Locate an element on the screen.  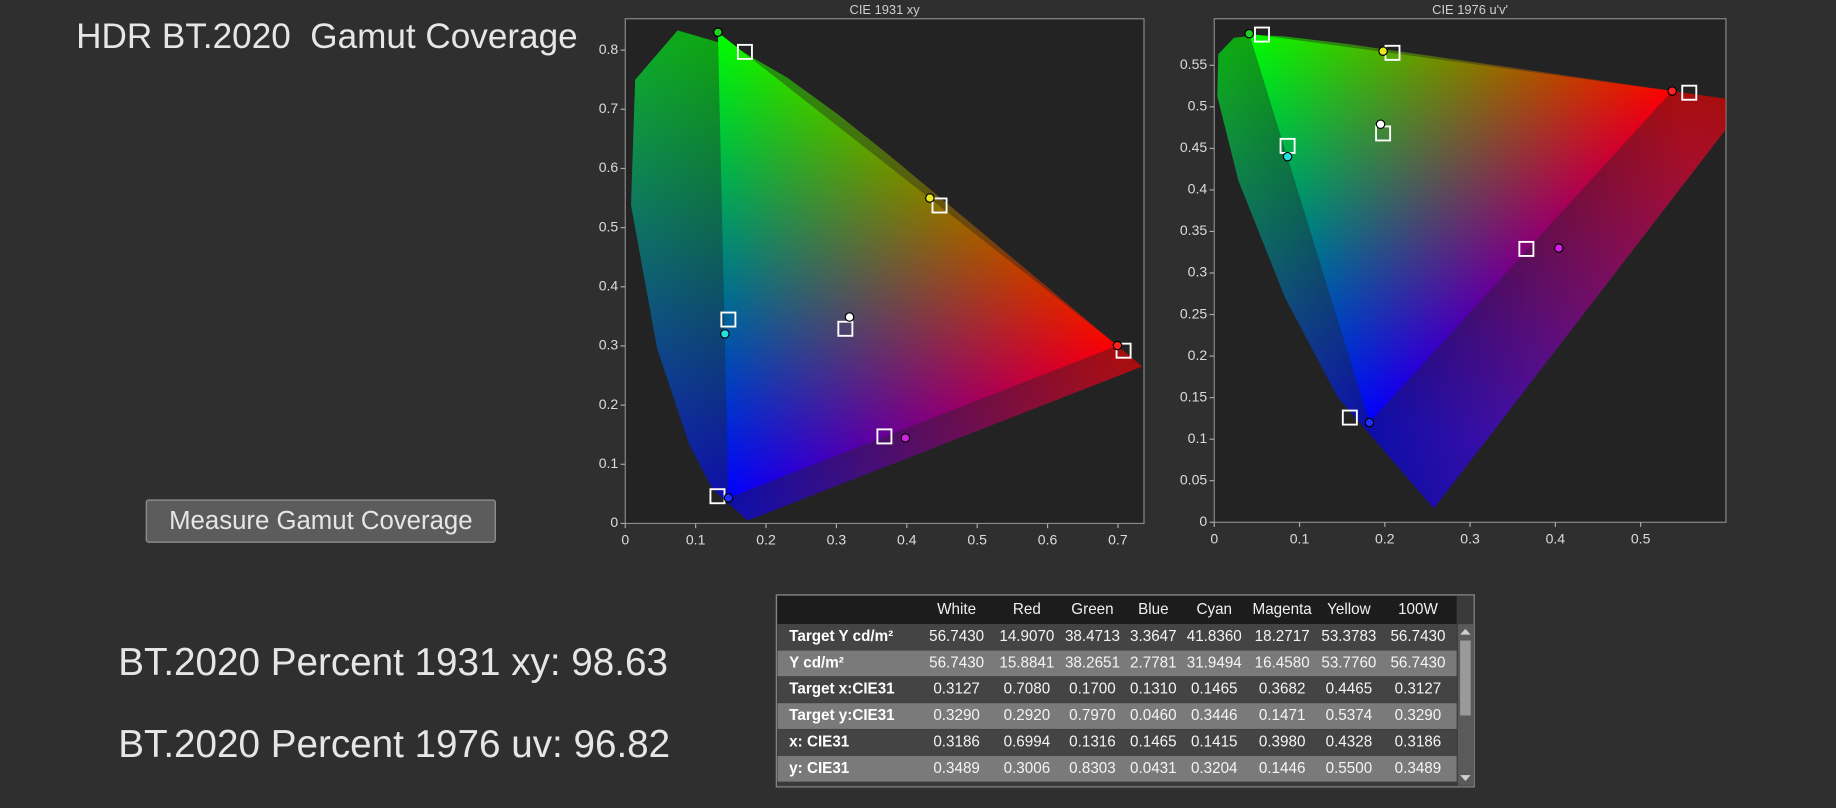
result-1931: BT.2020 Percent 1931 xy: 98.63 is located at coordinates (393, 662).